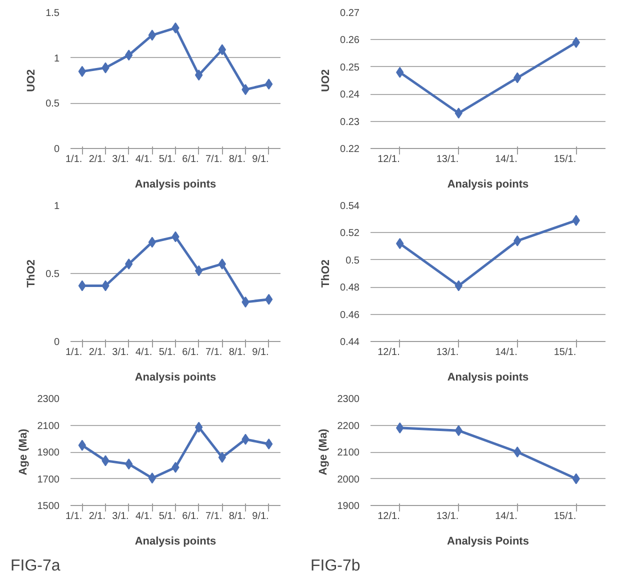 The width and height of the screenshot is (625, 579). Describe the element at coordinates (48, 480) in the screenshot. I see `y-tick-label: 1700` at that location.